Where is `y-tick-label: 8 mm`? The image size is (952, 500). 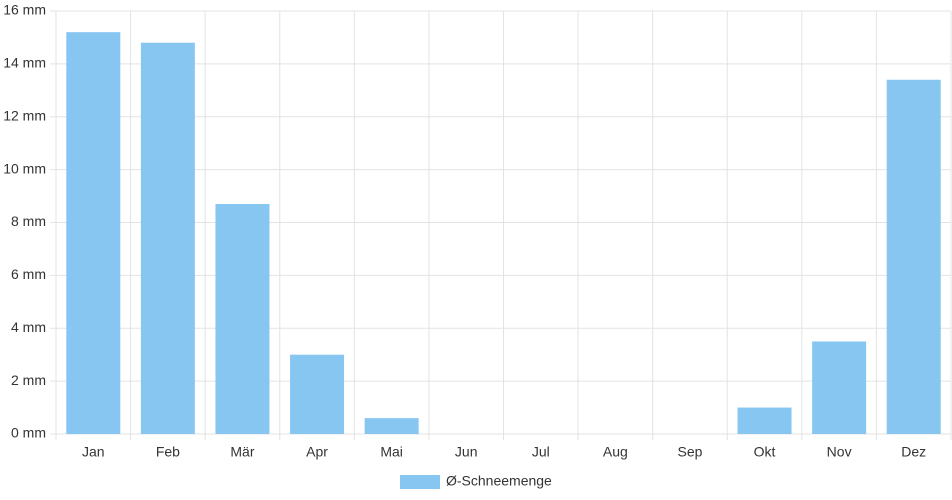 y-tick-label: 8 mm is located at coordinates (28, 221).